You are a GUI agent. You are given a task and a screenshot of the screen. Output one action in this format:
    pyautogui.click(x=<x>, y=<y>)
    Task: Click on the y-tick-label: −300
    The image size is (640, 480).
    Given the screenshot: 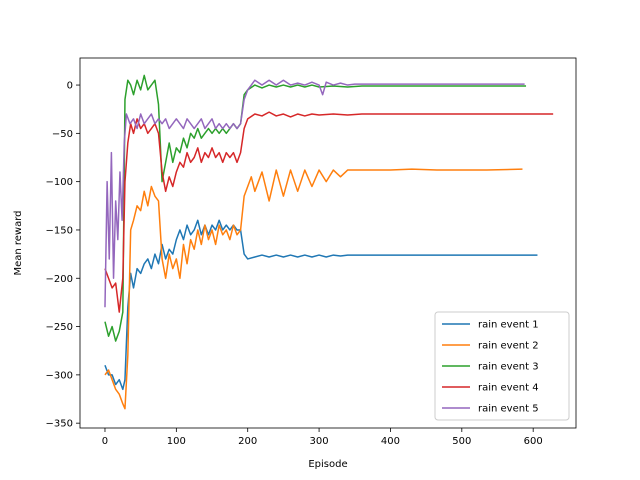 What is the action you would take?
    pyautogui.click(x=59, y=375)
    